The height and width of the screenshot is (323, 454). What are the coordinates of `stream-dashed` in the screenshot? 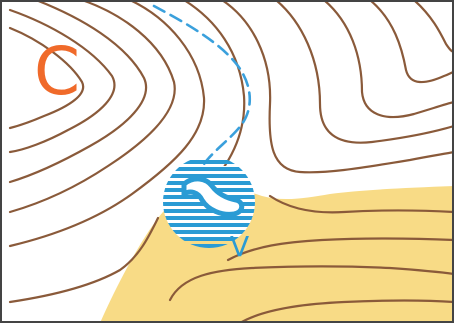 It's located at (202, 85).